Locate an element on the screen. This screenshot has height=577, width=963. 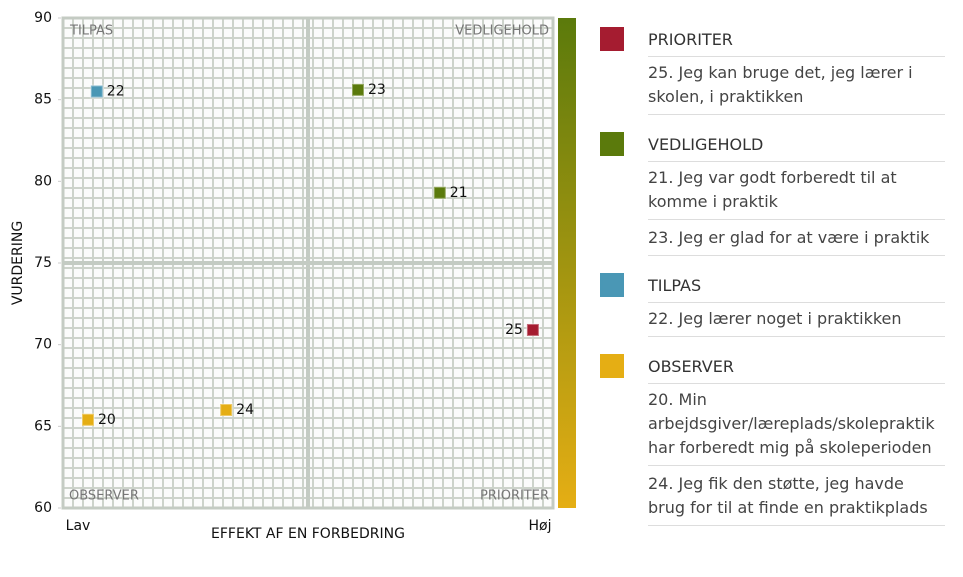
y-tick-label: 65 is located at coordinates (43, 426).